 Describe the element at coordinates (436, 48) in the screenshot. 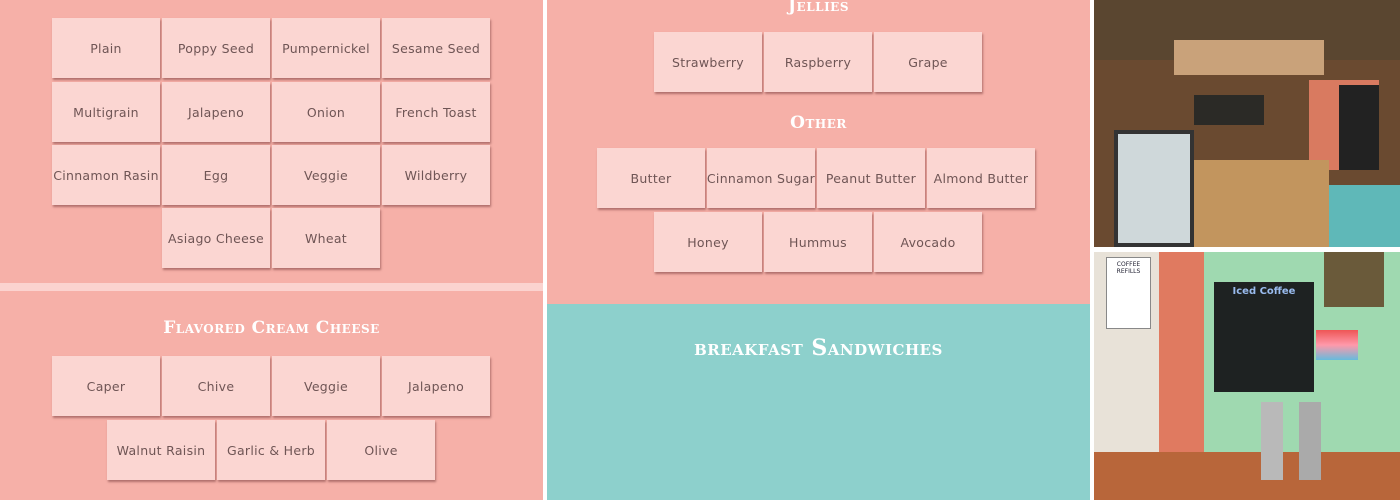

I see `bagels-option-sesame-seed: Sesame Seed` at that location.